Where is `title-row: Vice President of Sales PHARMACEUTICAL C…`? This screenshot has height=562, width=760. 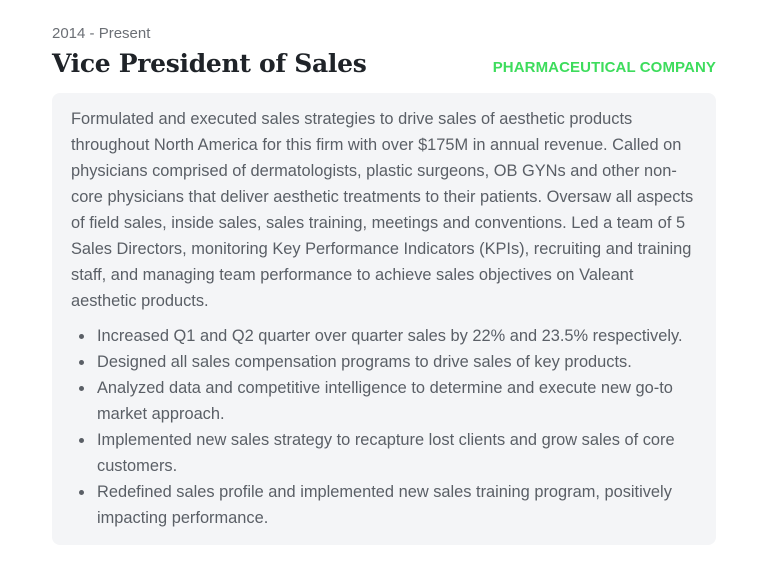 title-row: Vice President of Sales PHARMACEUTICAL C… is located at coordinates (384, 64).